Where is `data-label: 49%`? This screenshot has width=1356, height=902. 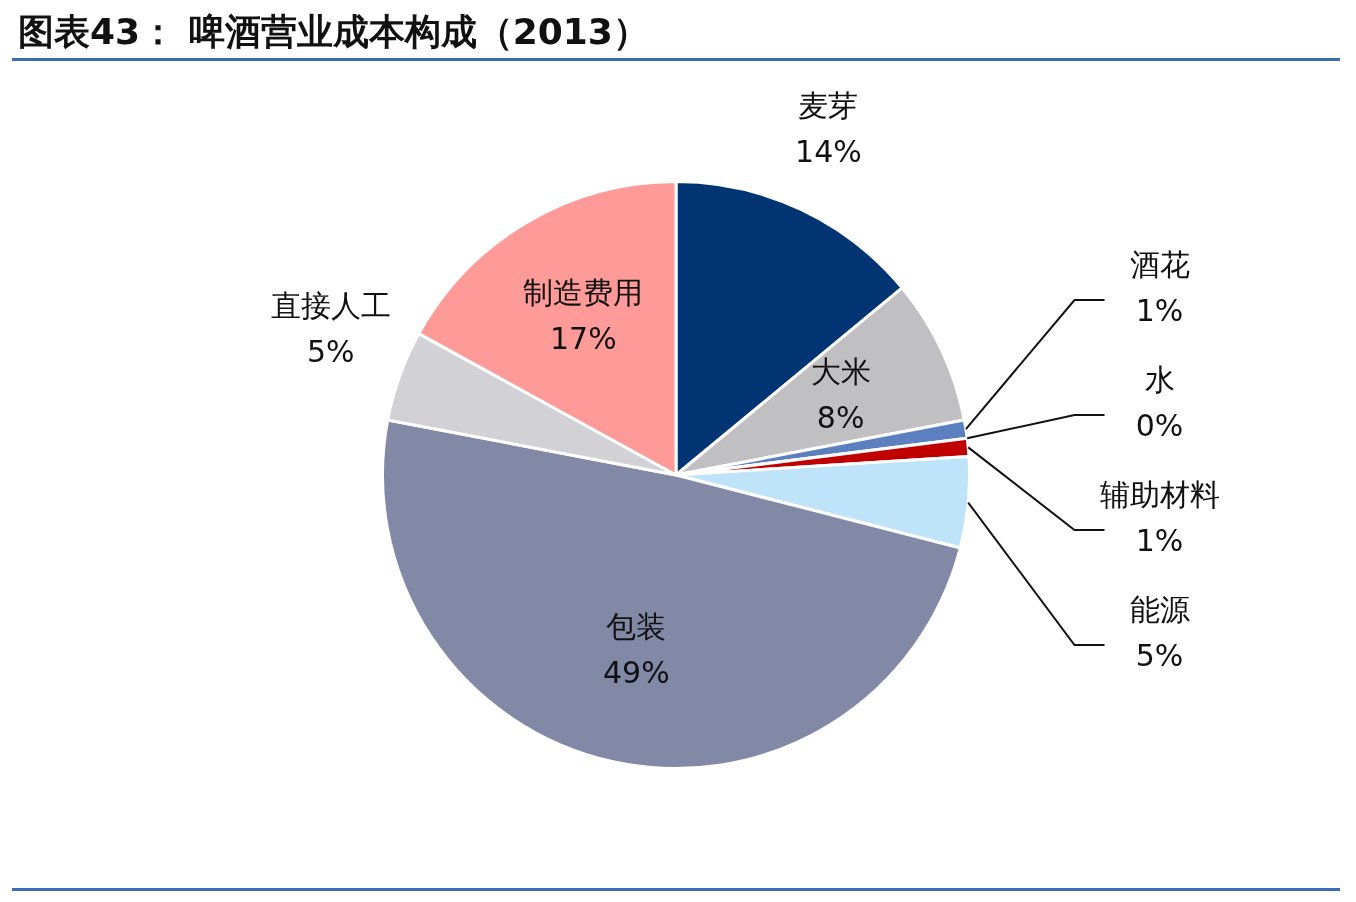 data-label: 49% is located at coordinates (636, 673).